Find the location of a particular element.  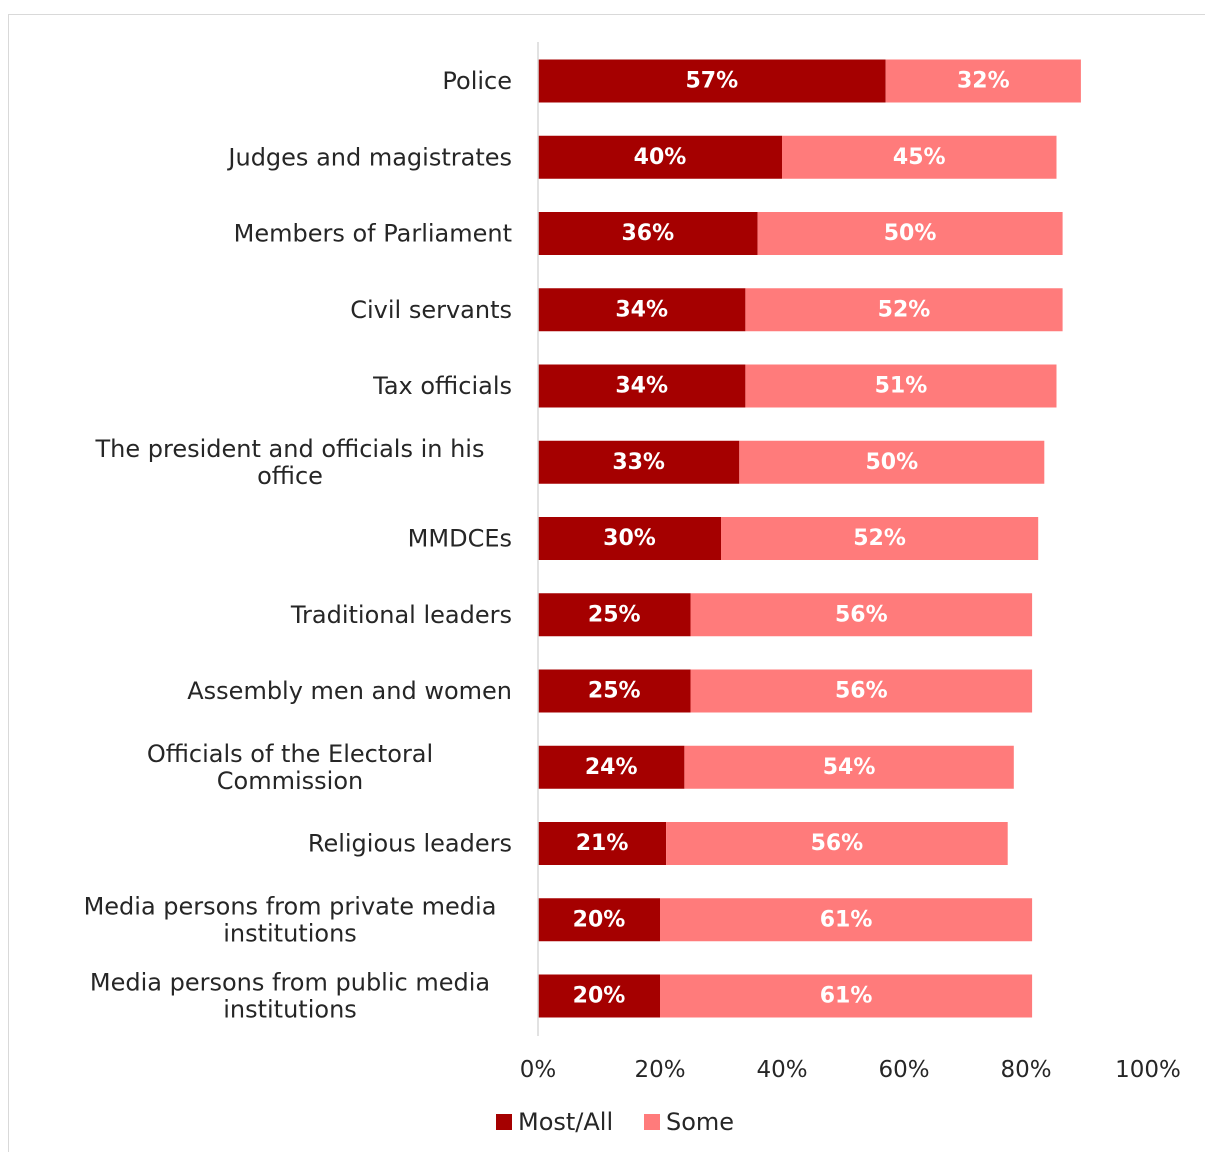

data-label: 33% is located at coordinates (638, 462).